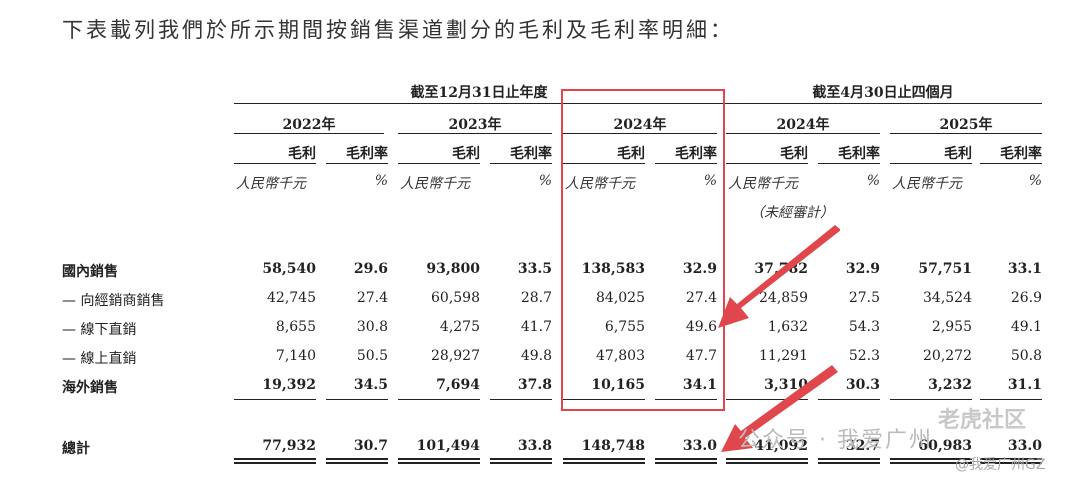 The width and height of the screenshot is (1080, 487). I want to click on table-cell: 27.5, so click(864, 298).